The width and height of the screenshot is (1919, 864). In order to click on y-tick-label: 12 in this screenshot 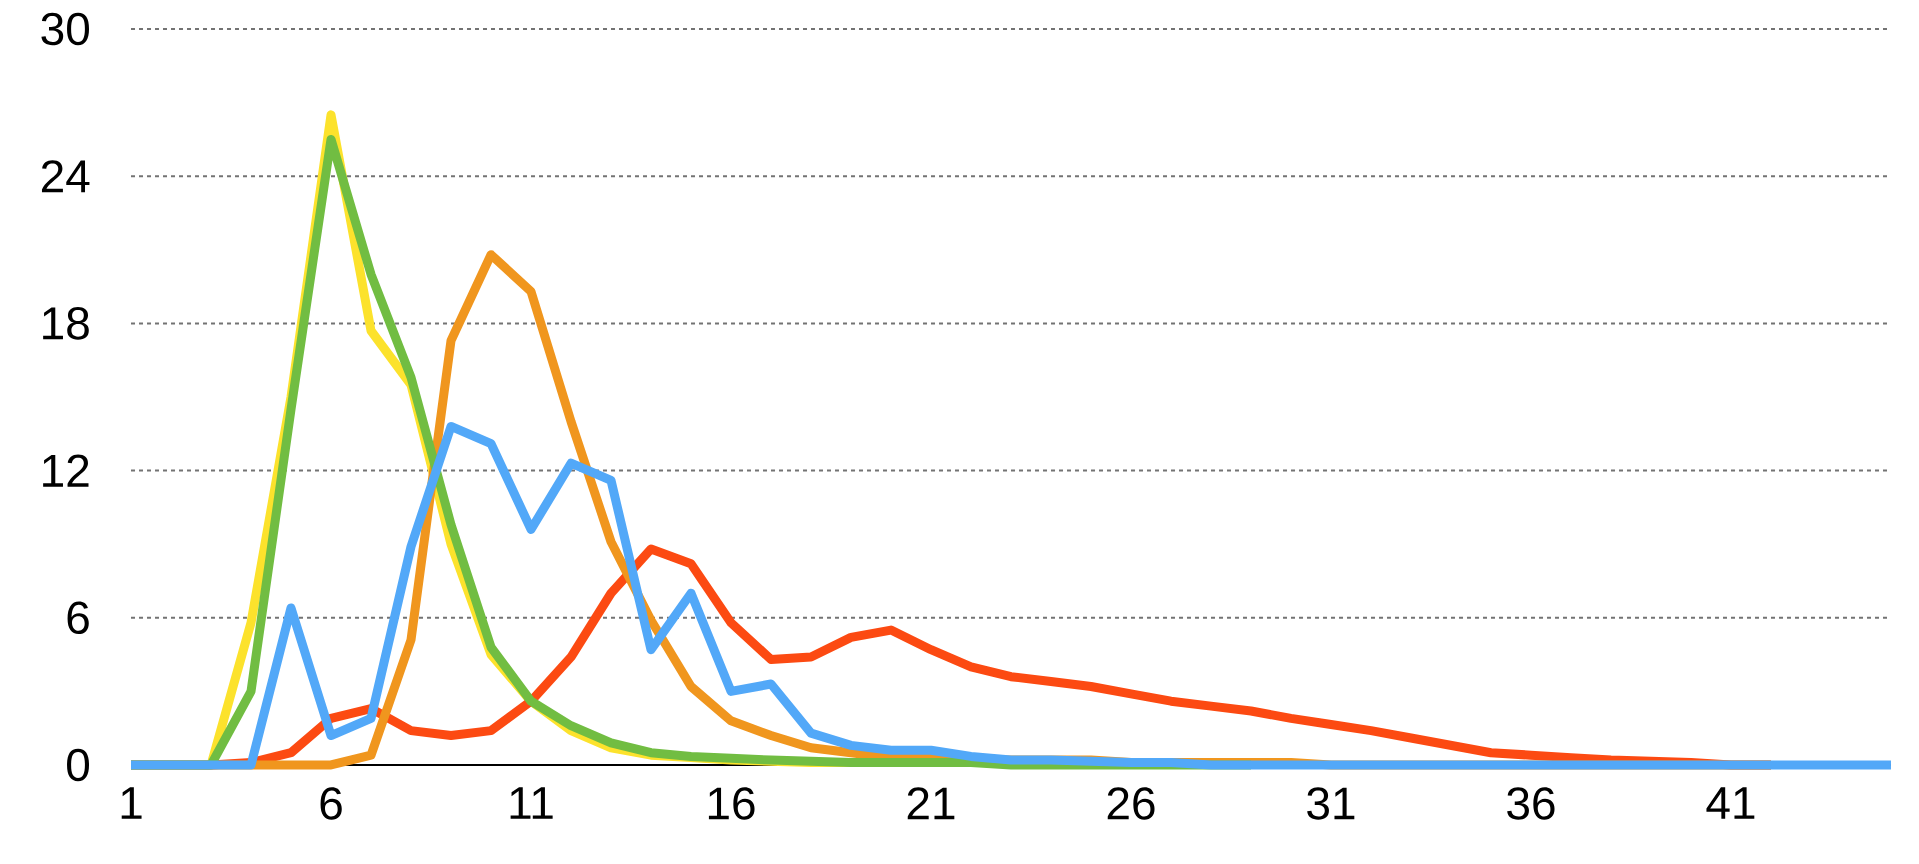, I will do `click(66, 470)`.